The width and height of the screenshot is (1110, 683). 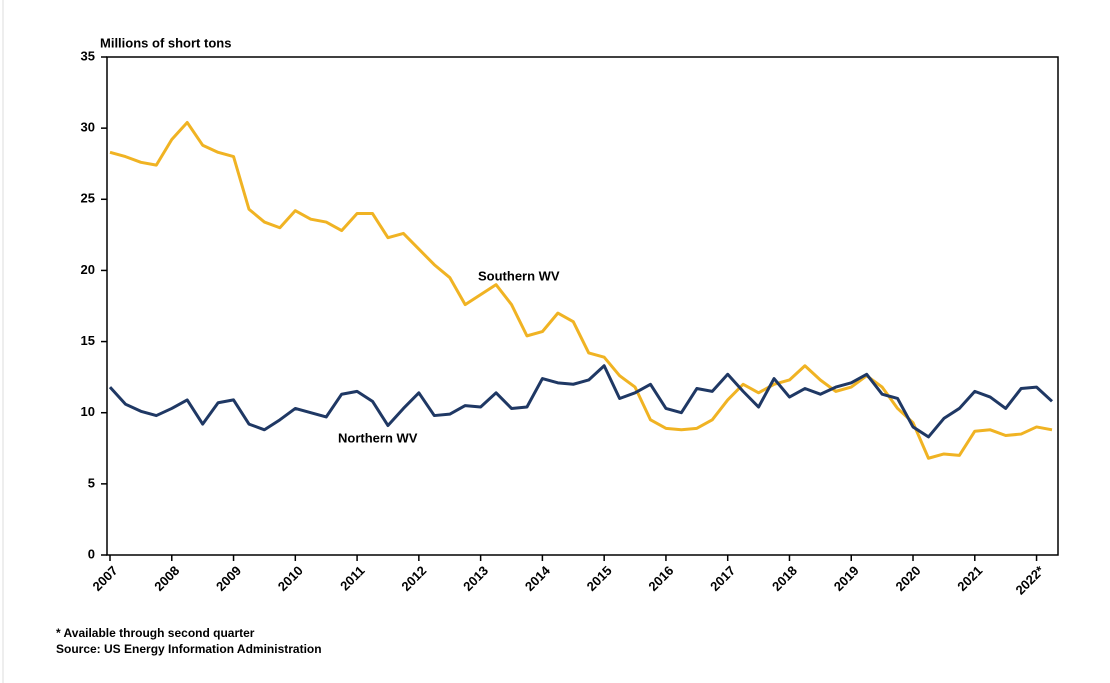 I want to click on y-tick-label: 25, so click(x=88, y=198).